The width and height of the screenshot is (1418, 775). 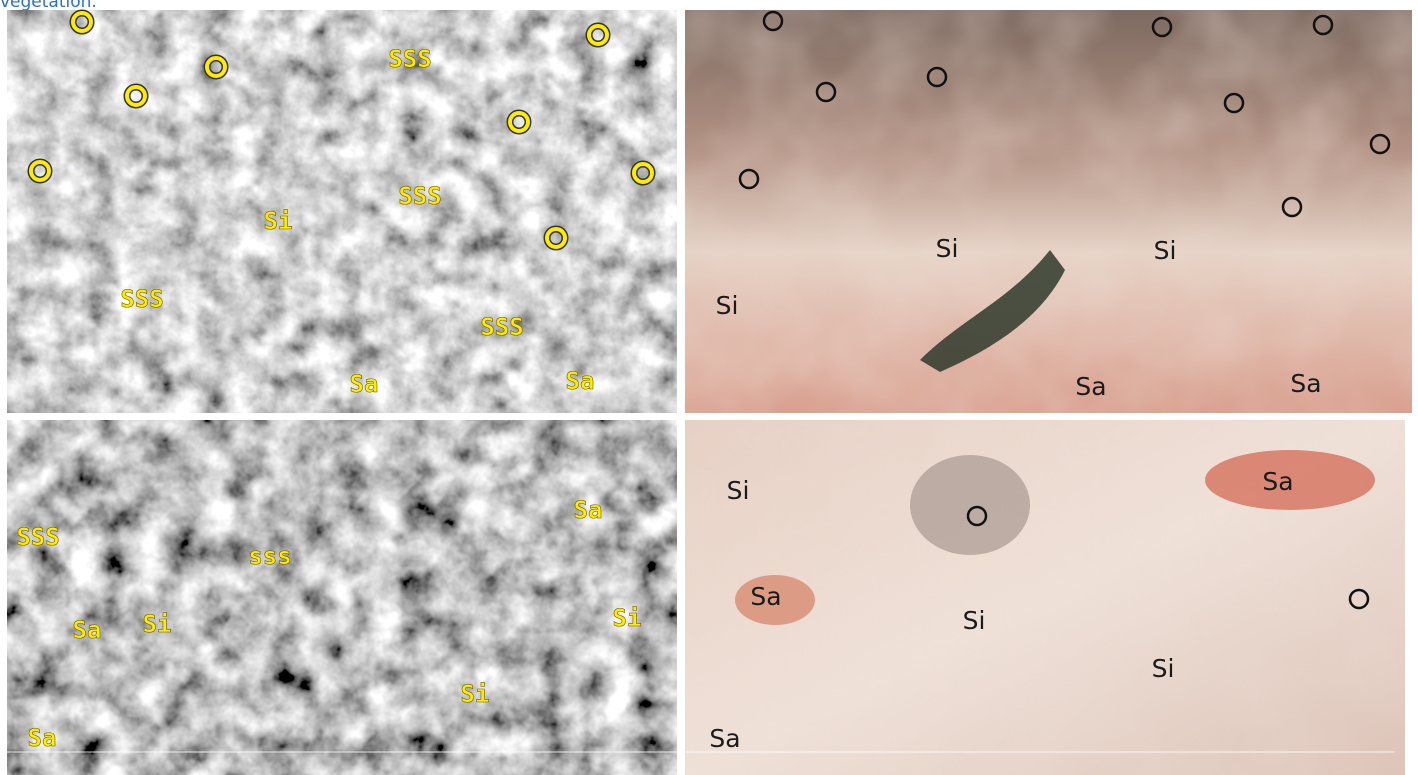 I want to click on vegetation-patch, so click(x=992, y=311).